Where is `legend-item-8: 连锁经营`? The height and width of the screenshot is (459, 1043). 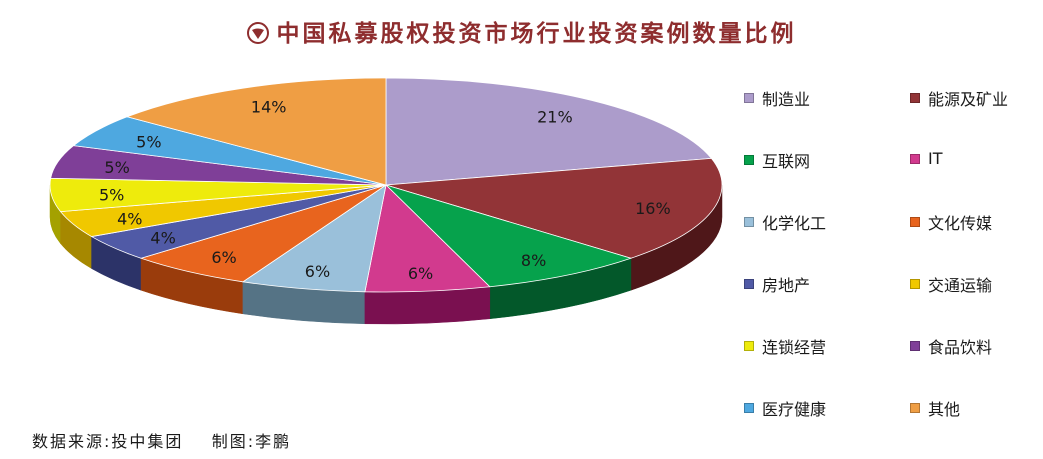 legend-item-8: 连锁经营 is located at coordinates (785, 346).